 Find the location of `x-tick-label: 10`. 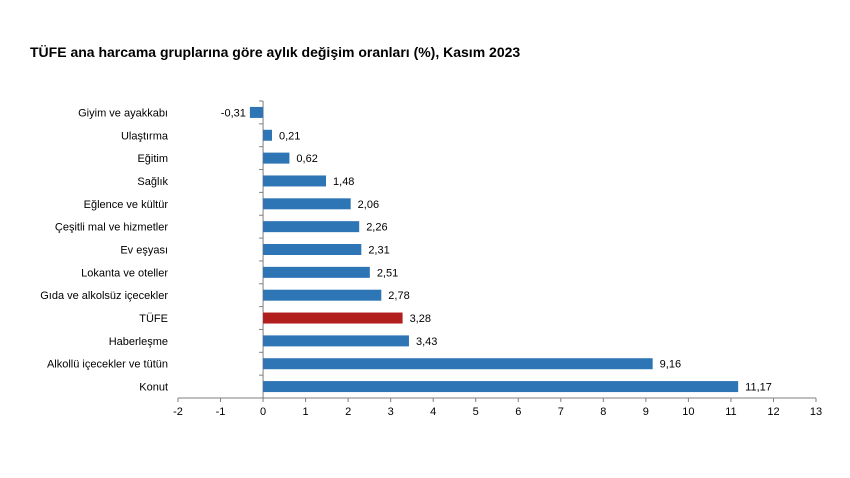

x-tick-label: 10 is located at coordinates (688, 412).